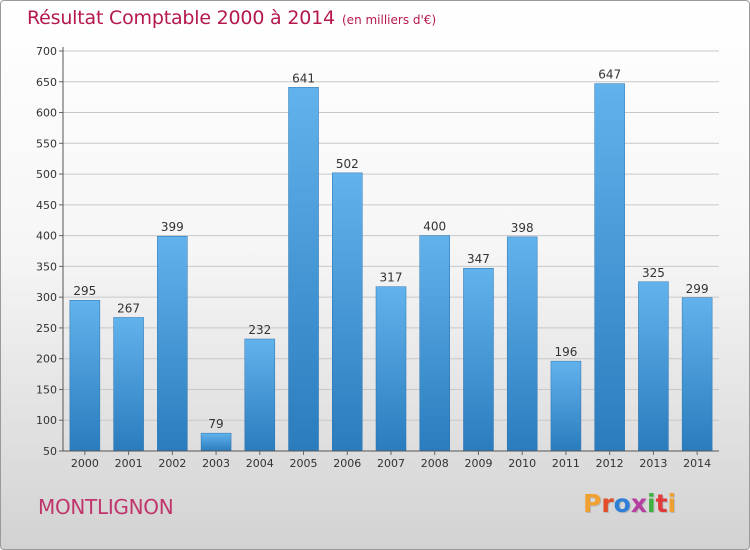  Describe the element at coordinates (216, 463) in the screenshot. I see `x-tick-label-2003: 2003` at that location.